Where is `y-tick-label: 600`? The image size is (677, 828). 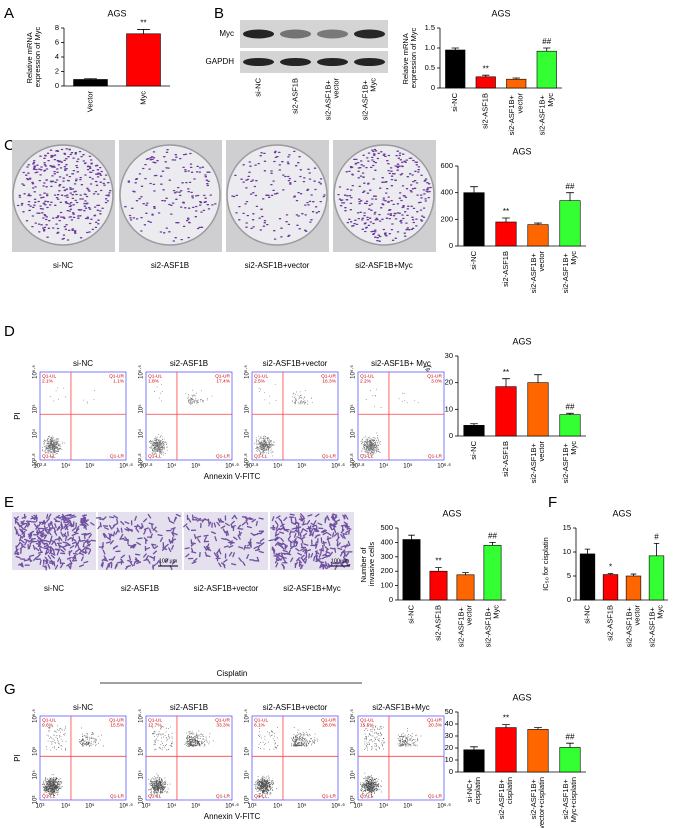
y-tick-label: 600 is located at coordinates (446, 165).